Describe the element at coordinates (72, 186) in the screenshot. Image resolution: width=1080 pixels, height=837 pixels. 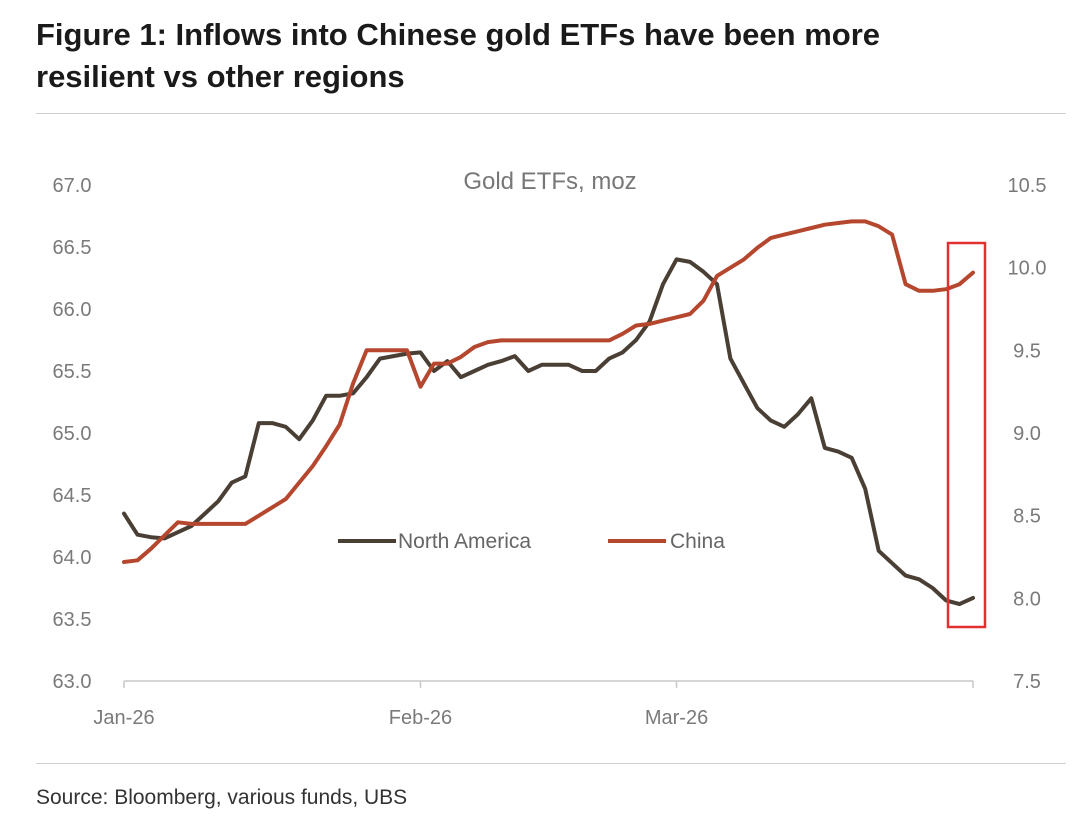
I see `y-left-tick-label: 67.0` at that location.